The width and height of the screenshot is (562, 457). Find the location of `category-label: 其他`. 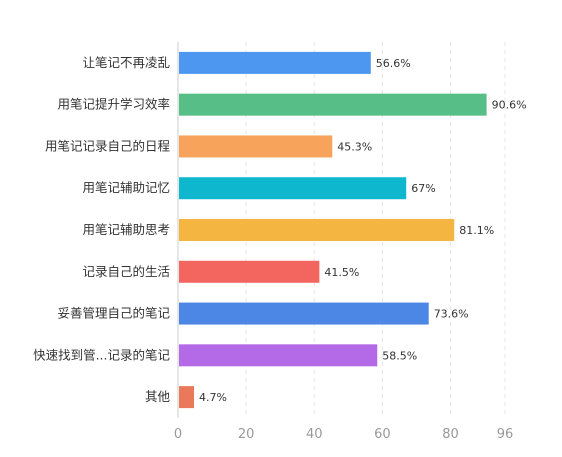

category-label: 其他 is located at coordinates (158, 396).